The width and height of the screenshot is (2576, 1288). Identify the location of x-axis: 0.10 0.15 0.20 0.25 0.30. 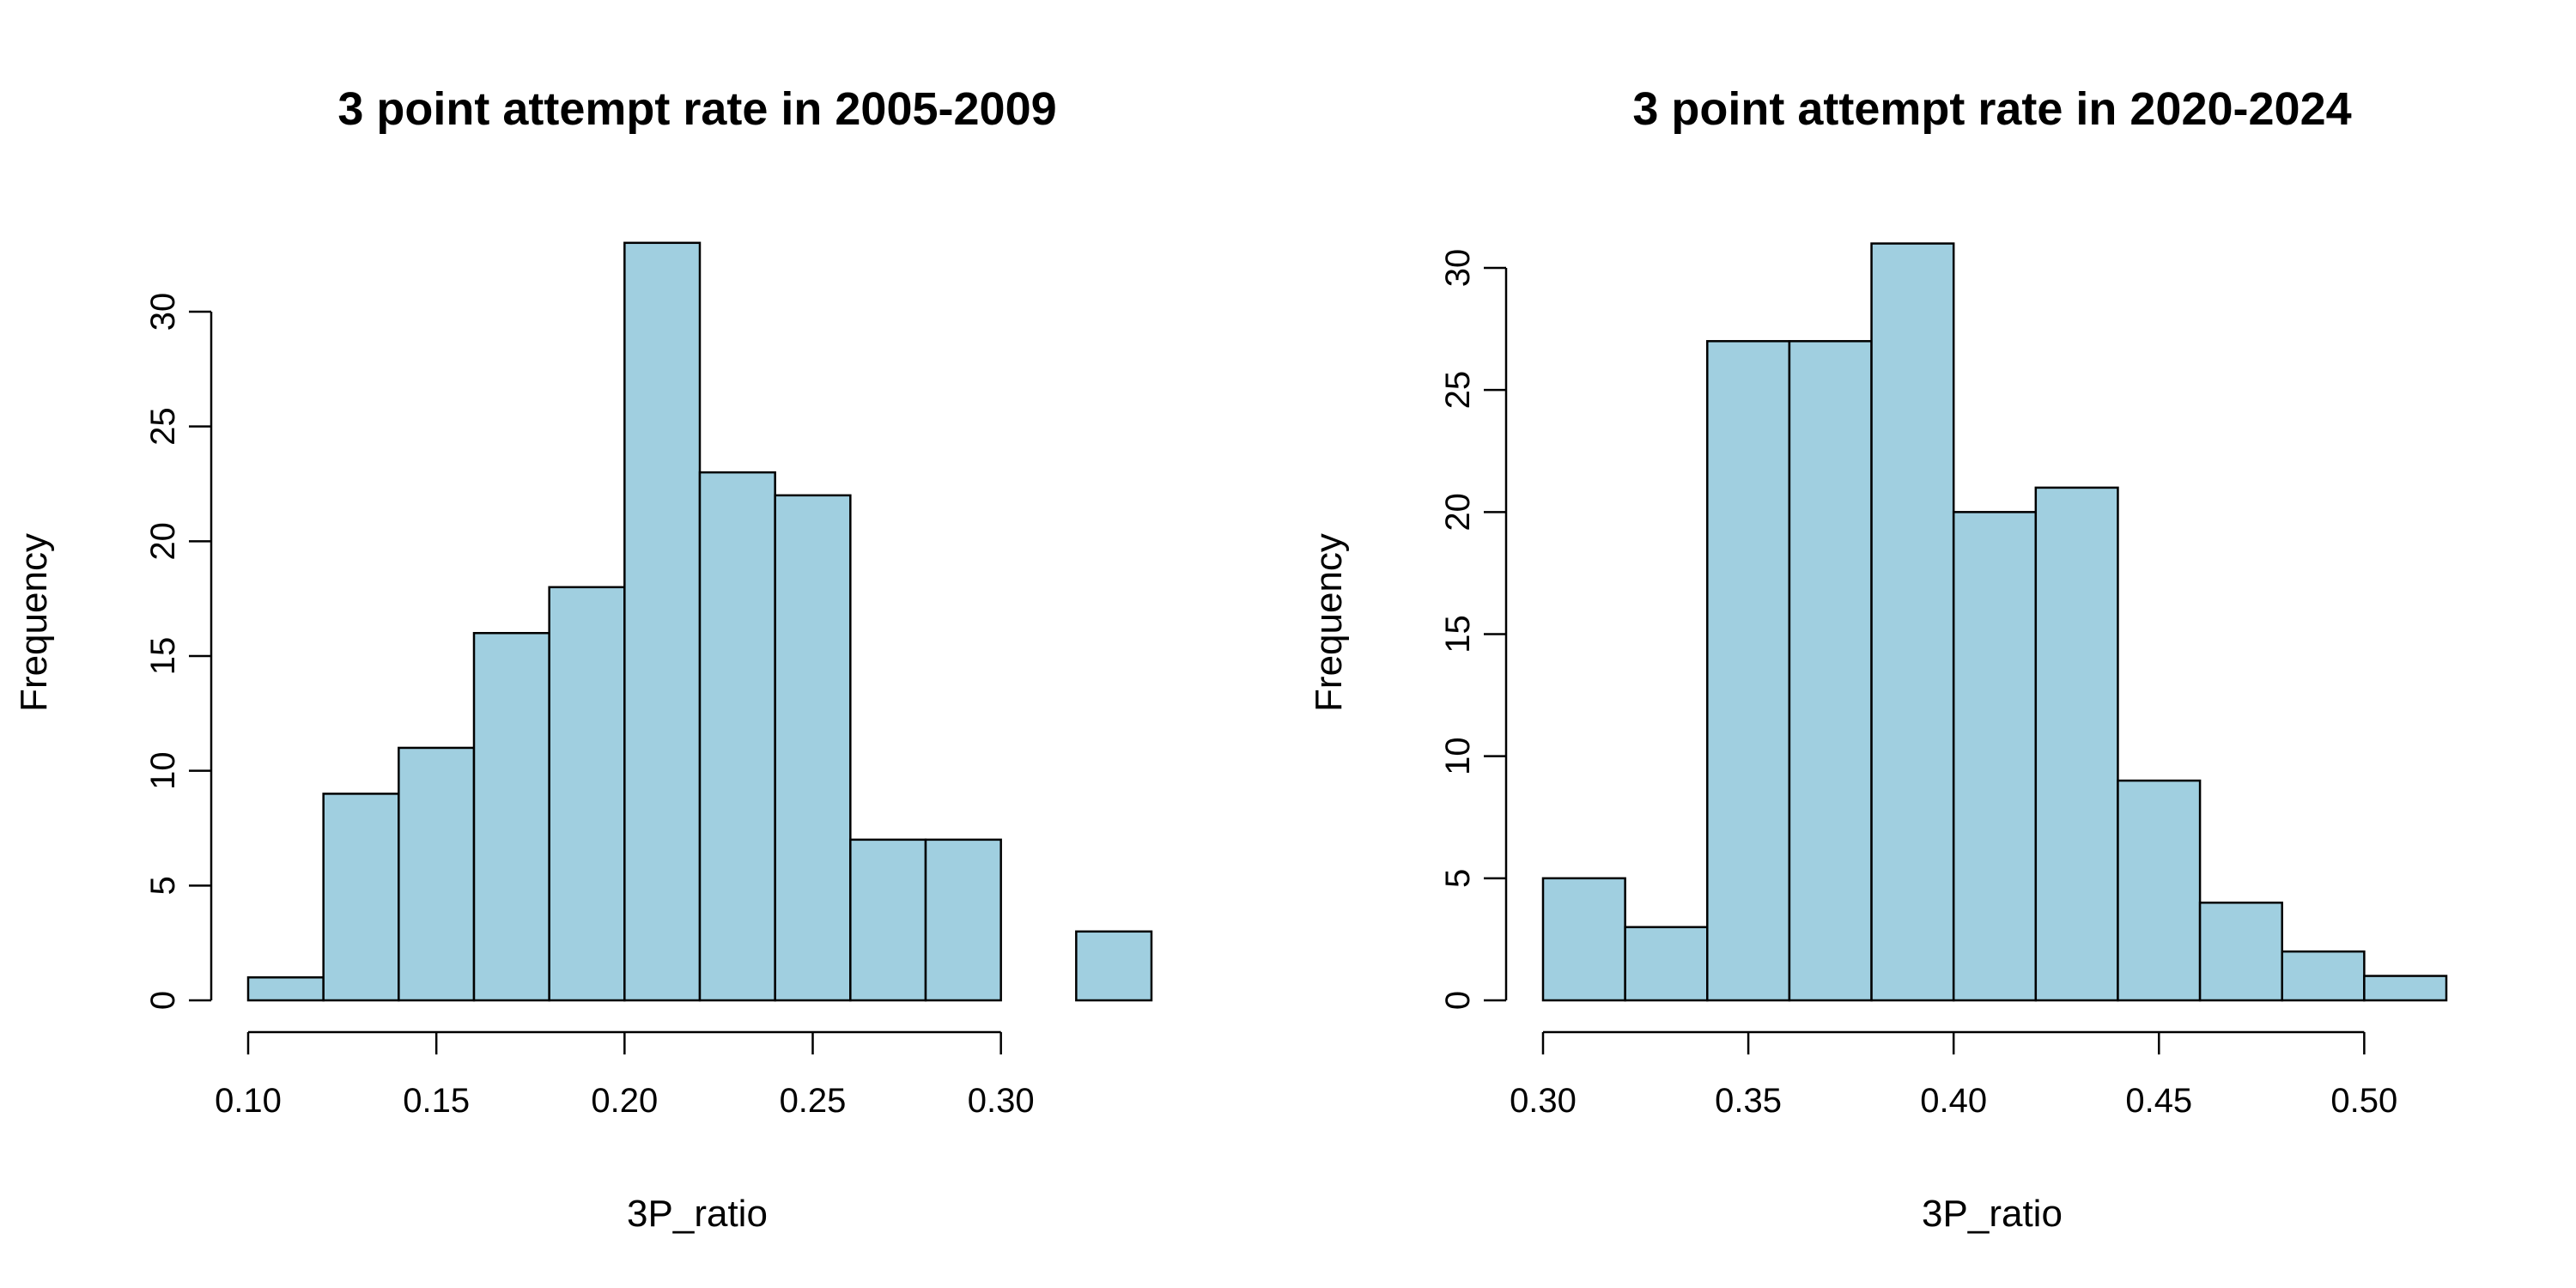
(625, 1075).